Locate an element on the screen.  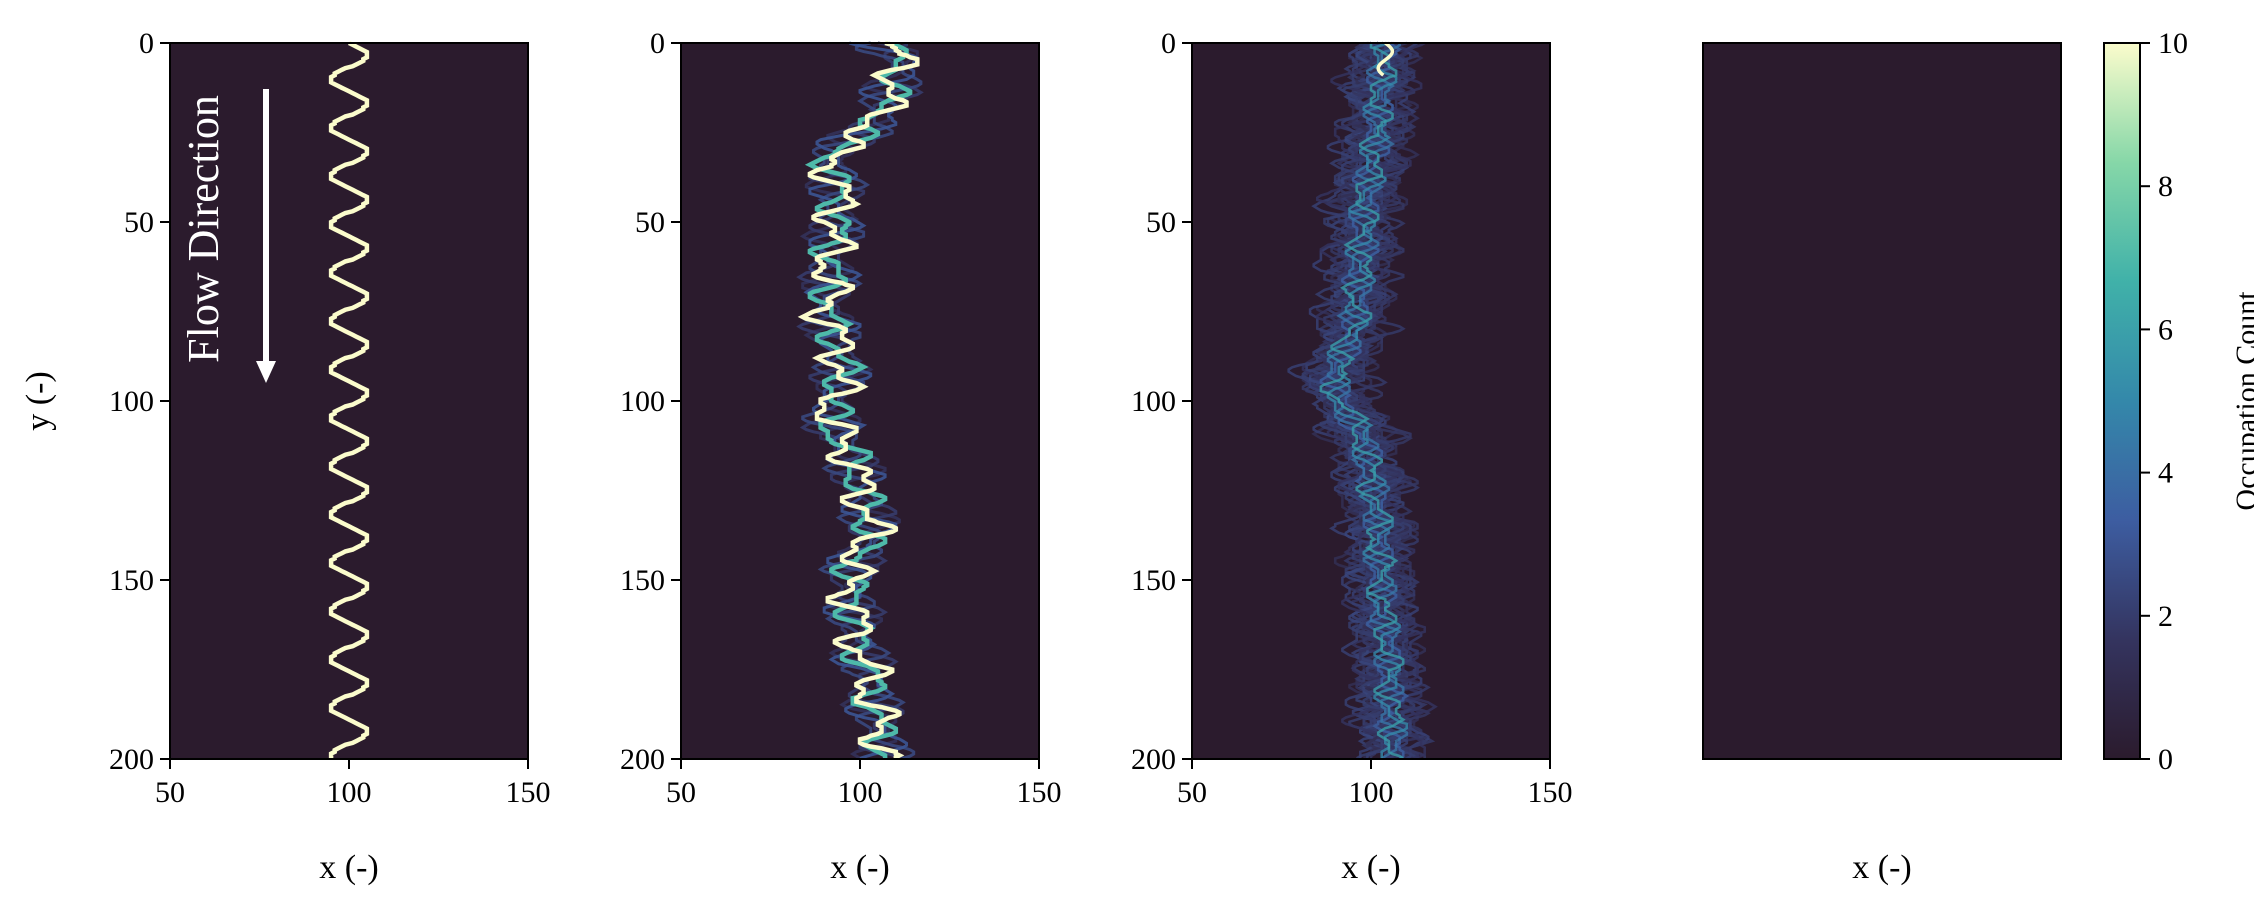
colorbar-gradient is located at coordinates (2122, 401).